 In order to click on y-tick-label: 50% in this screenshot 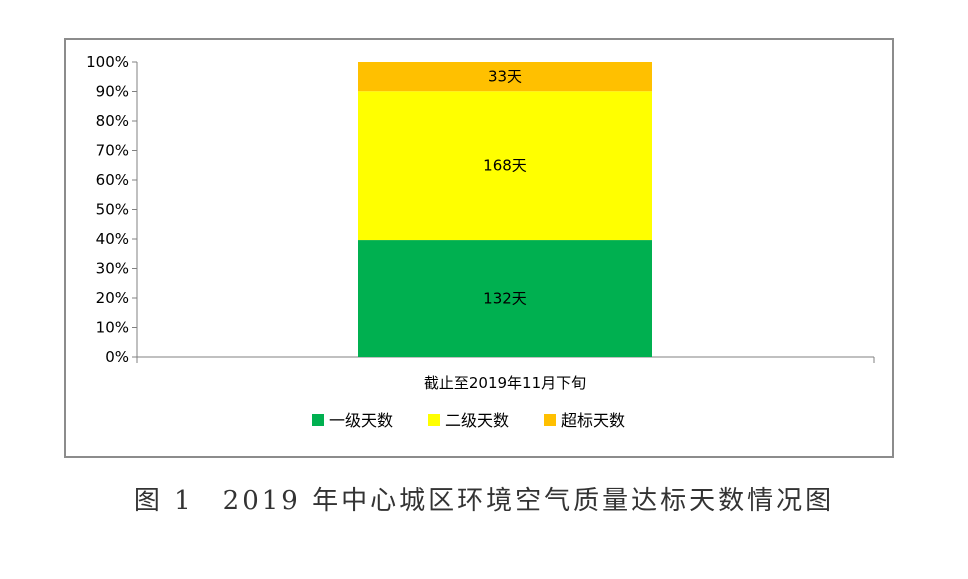, I will do `click(112, 210)`.